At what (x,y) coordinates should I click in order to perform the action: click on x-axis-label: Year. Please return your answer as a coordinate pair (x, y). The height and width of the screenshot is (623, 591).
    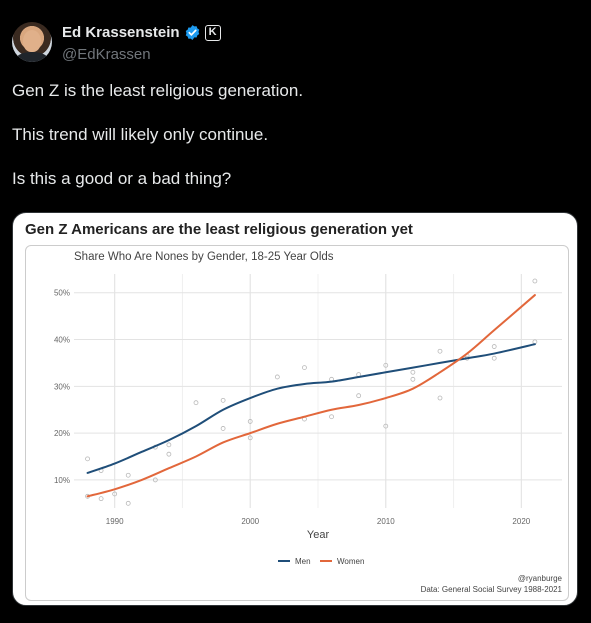
    Looking at the image, I should click on (318, 535).